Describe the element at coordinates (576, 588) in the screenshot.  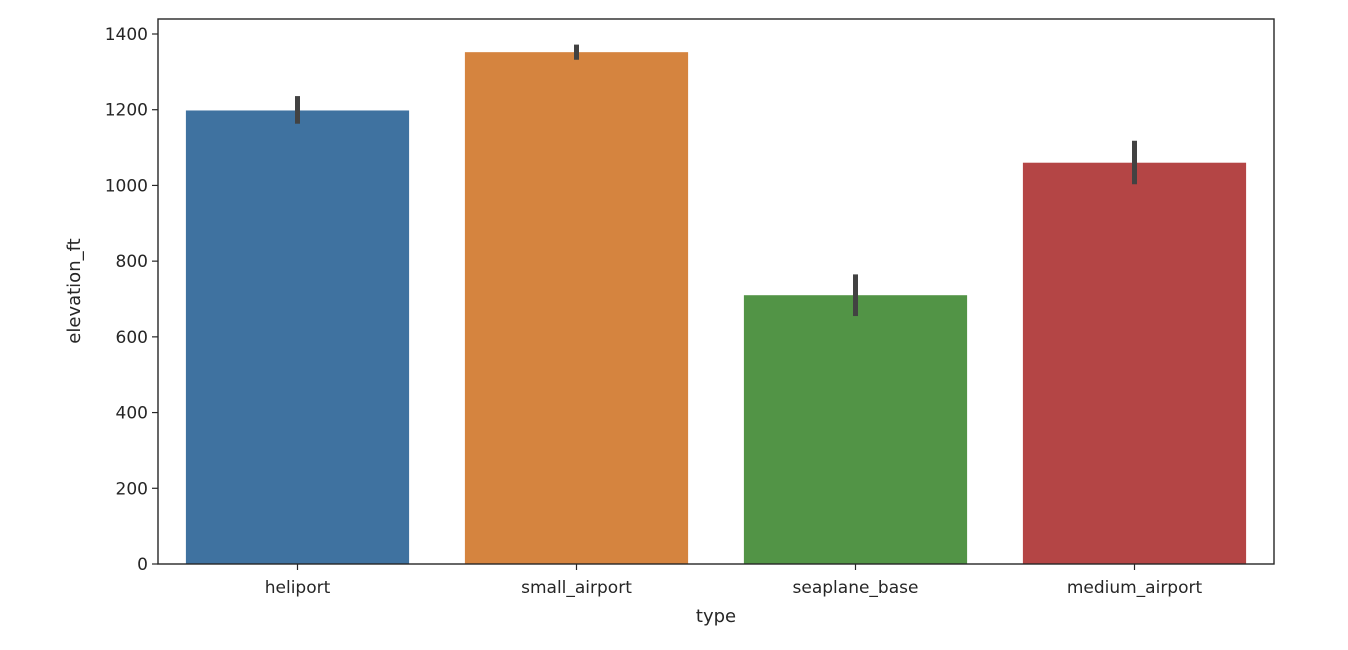
I see `x-tick-label: small_airport` at that location.